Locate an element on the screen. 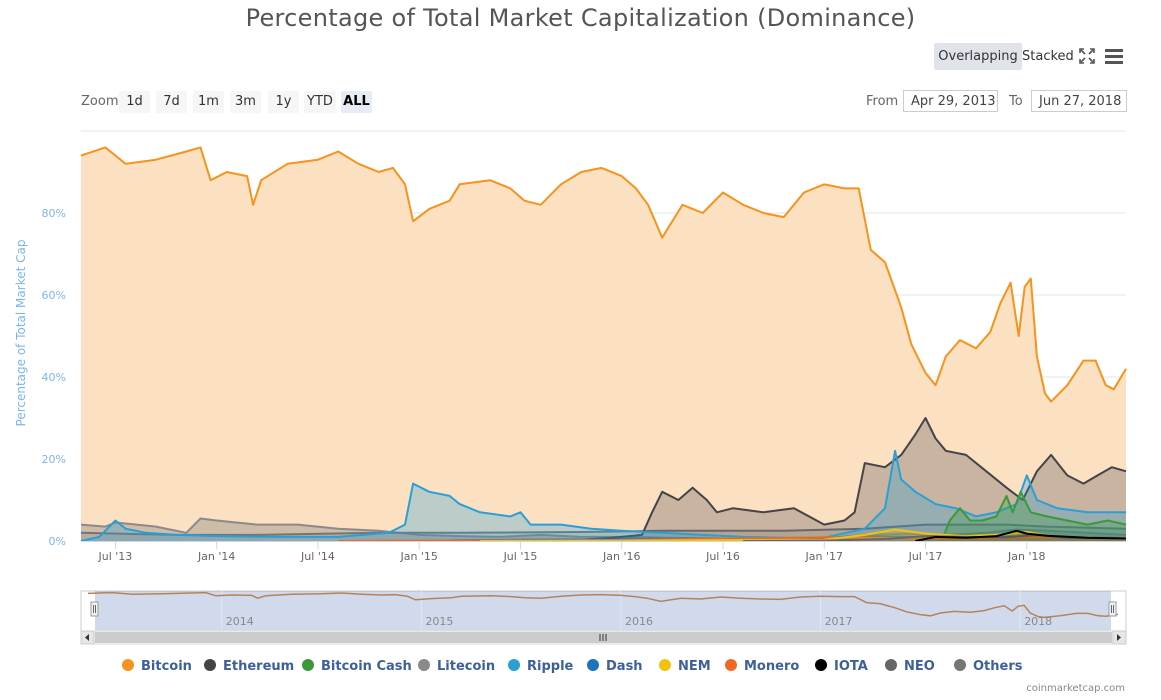  series-area-bitcoin-cash is located at coordinates (1033, 516).